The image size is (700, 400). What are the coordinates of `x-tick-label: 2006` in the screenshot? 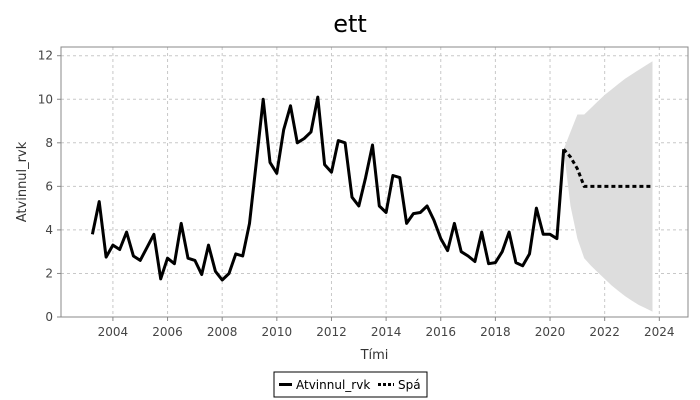 It's located at (167, 332).